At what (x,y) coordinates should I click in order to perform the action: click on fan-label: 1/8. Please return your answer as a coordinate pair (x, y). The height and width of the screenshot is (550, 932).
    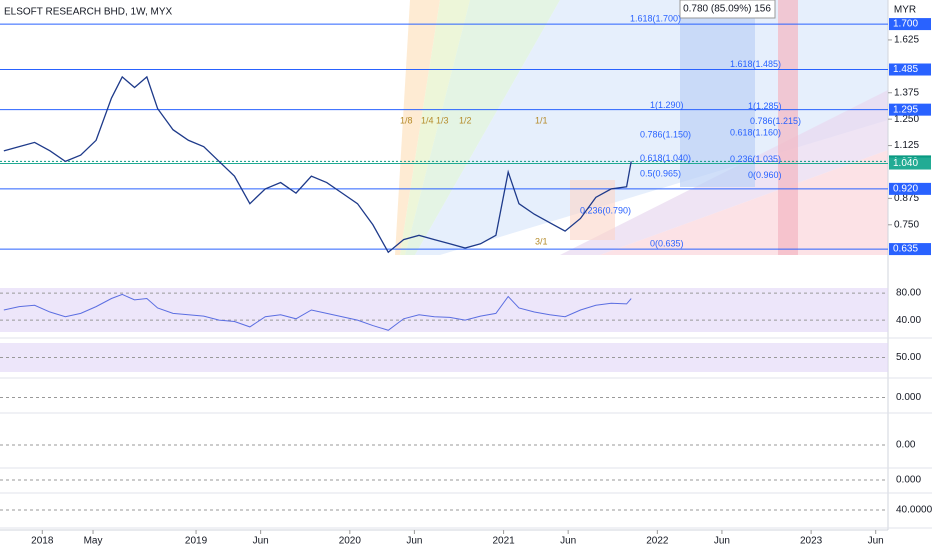
    Looking at the image, I should click on (406, 120).